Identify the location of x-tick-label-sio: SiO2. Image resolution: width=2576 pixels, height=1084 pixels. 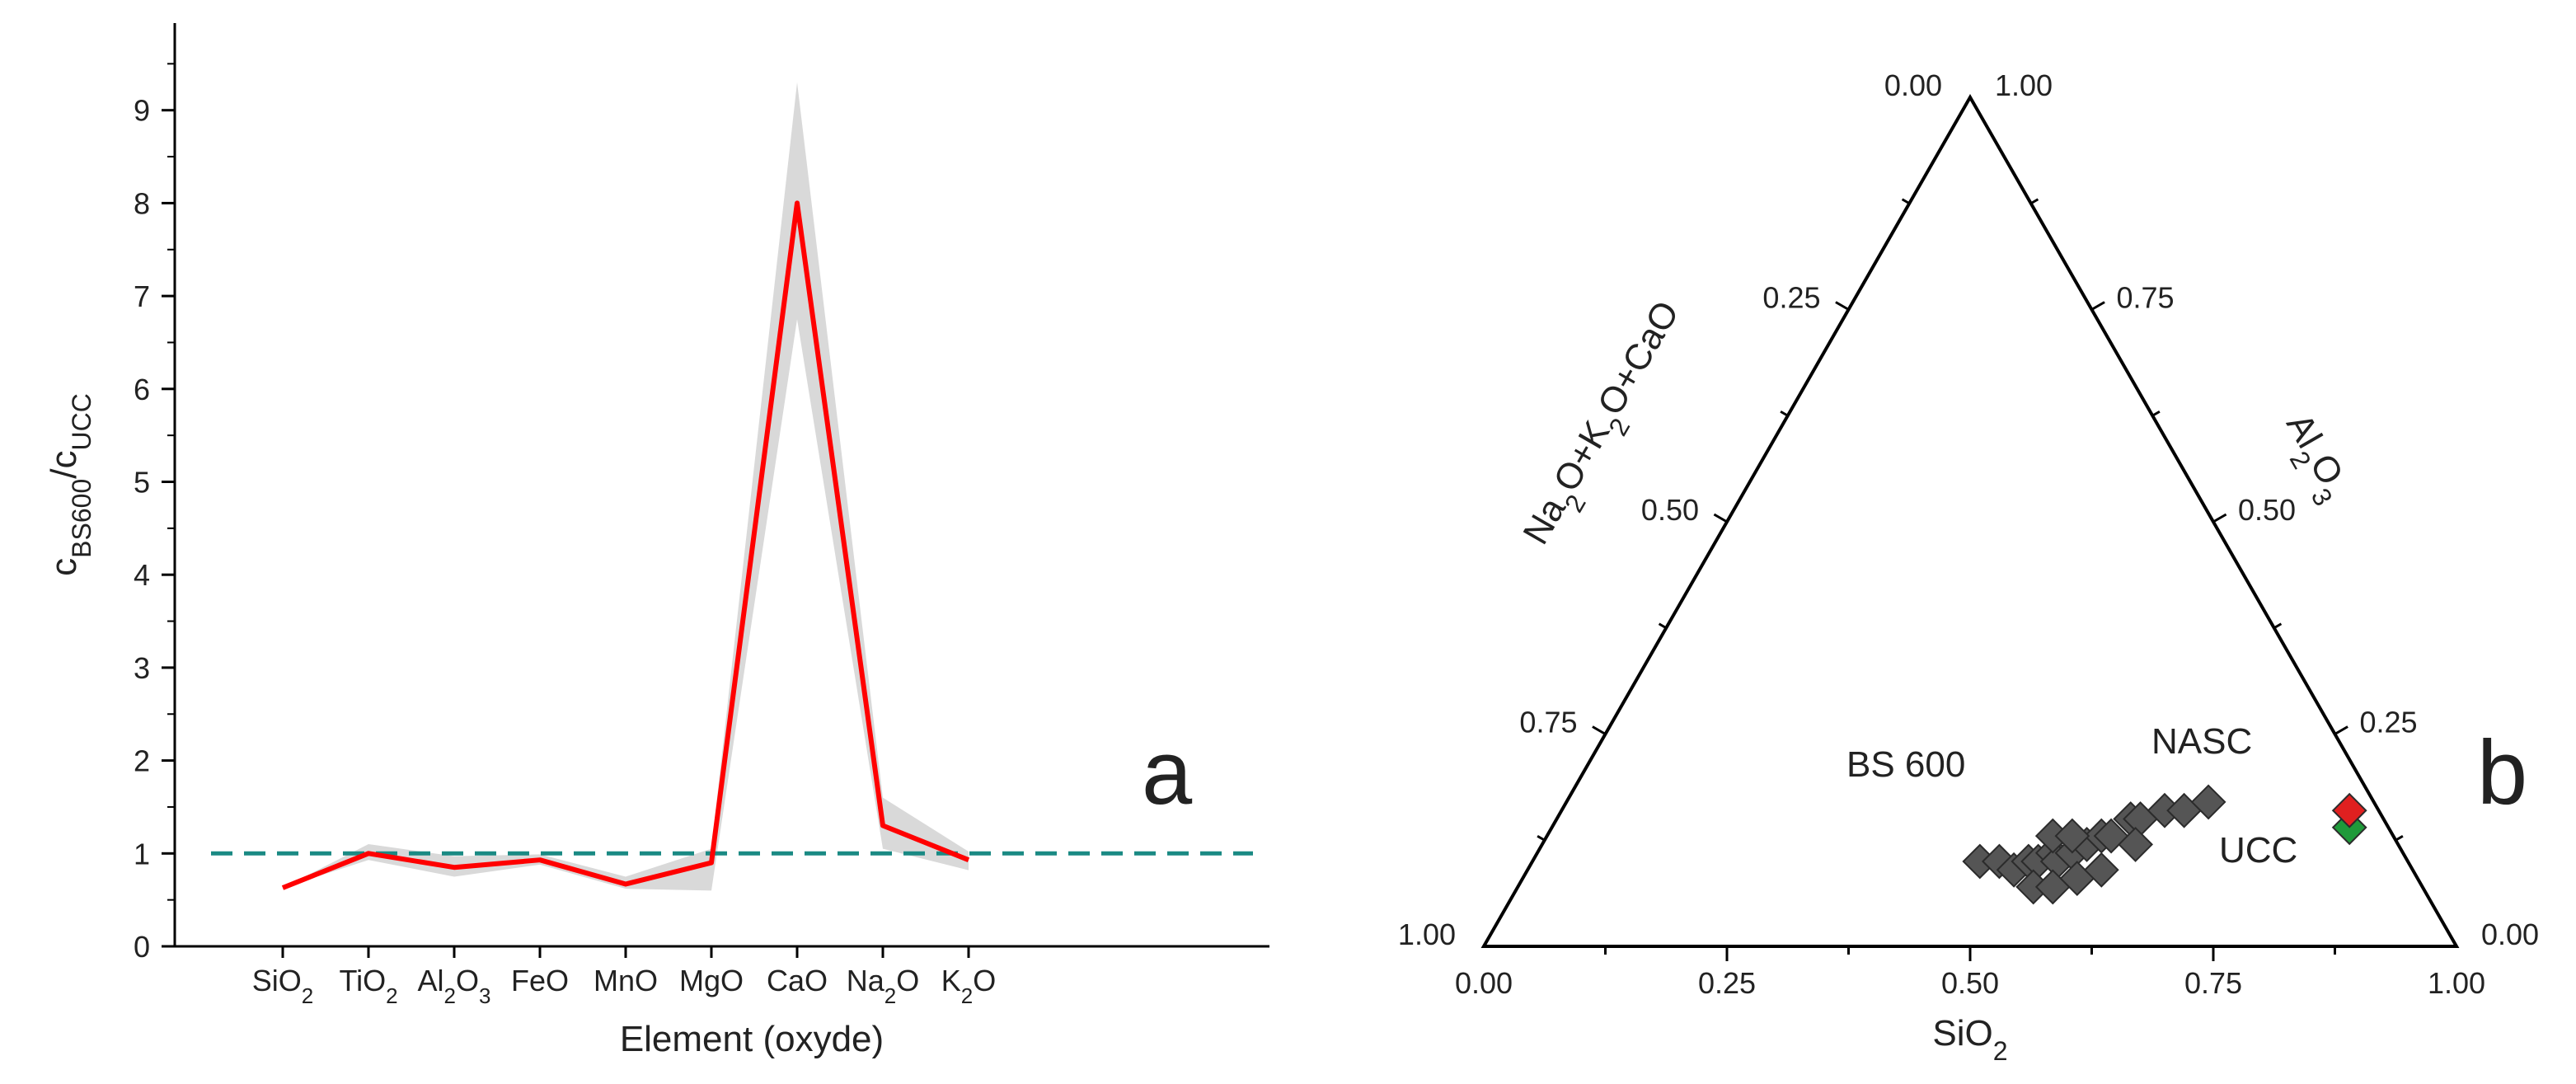
(283, 986).